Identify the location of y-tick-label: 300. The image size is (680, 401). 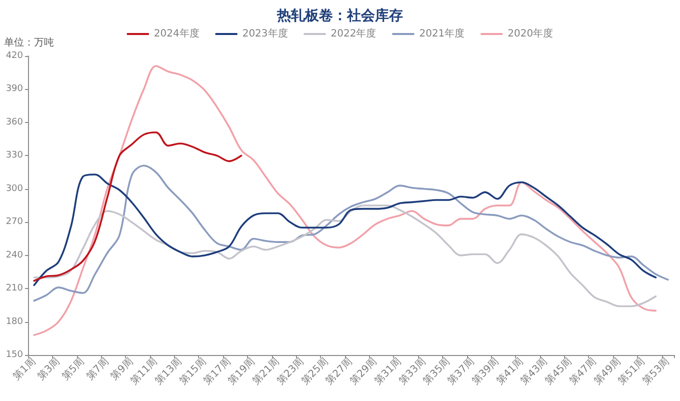
(15, 189).